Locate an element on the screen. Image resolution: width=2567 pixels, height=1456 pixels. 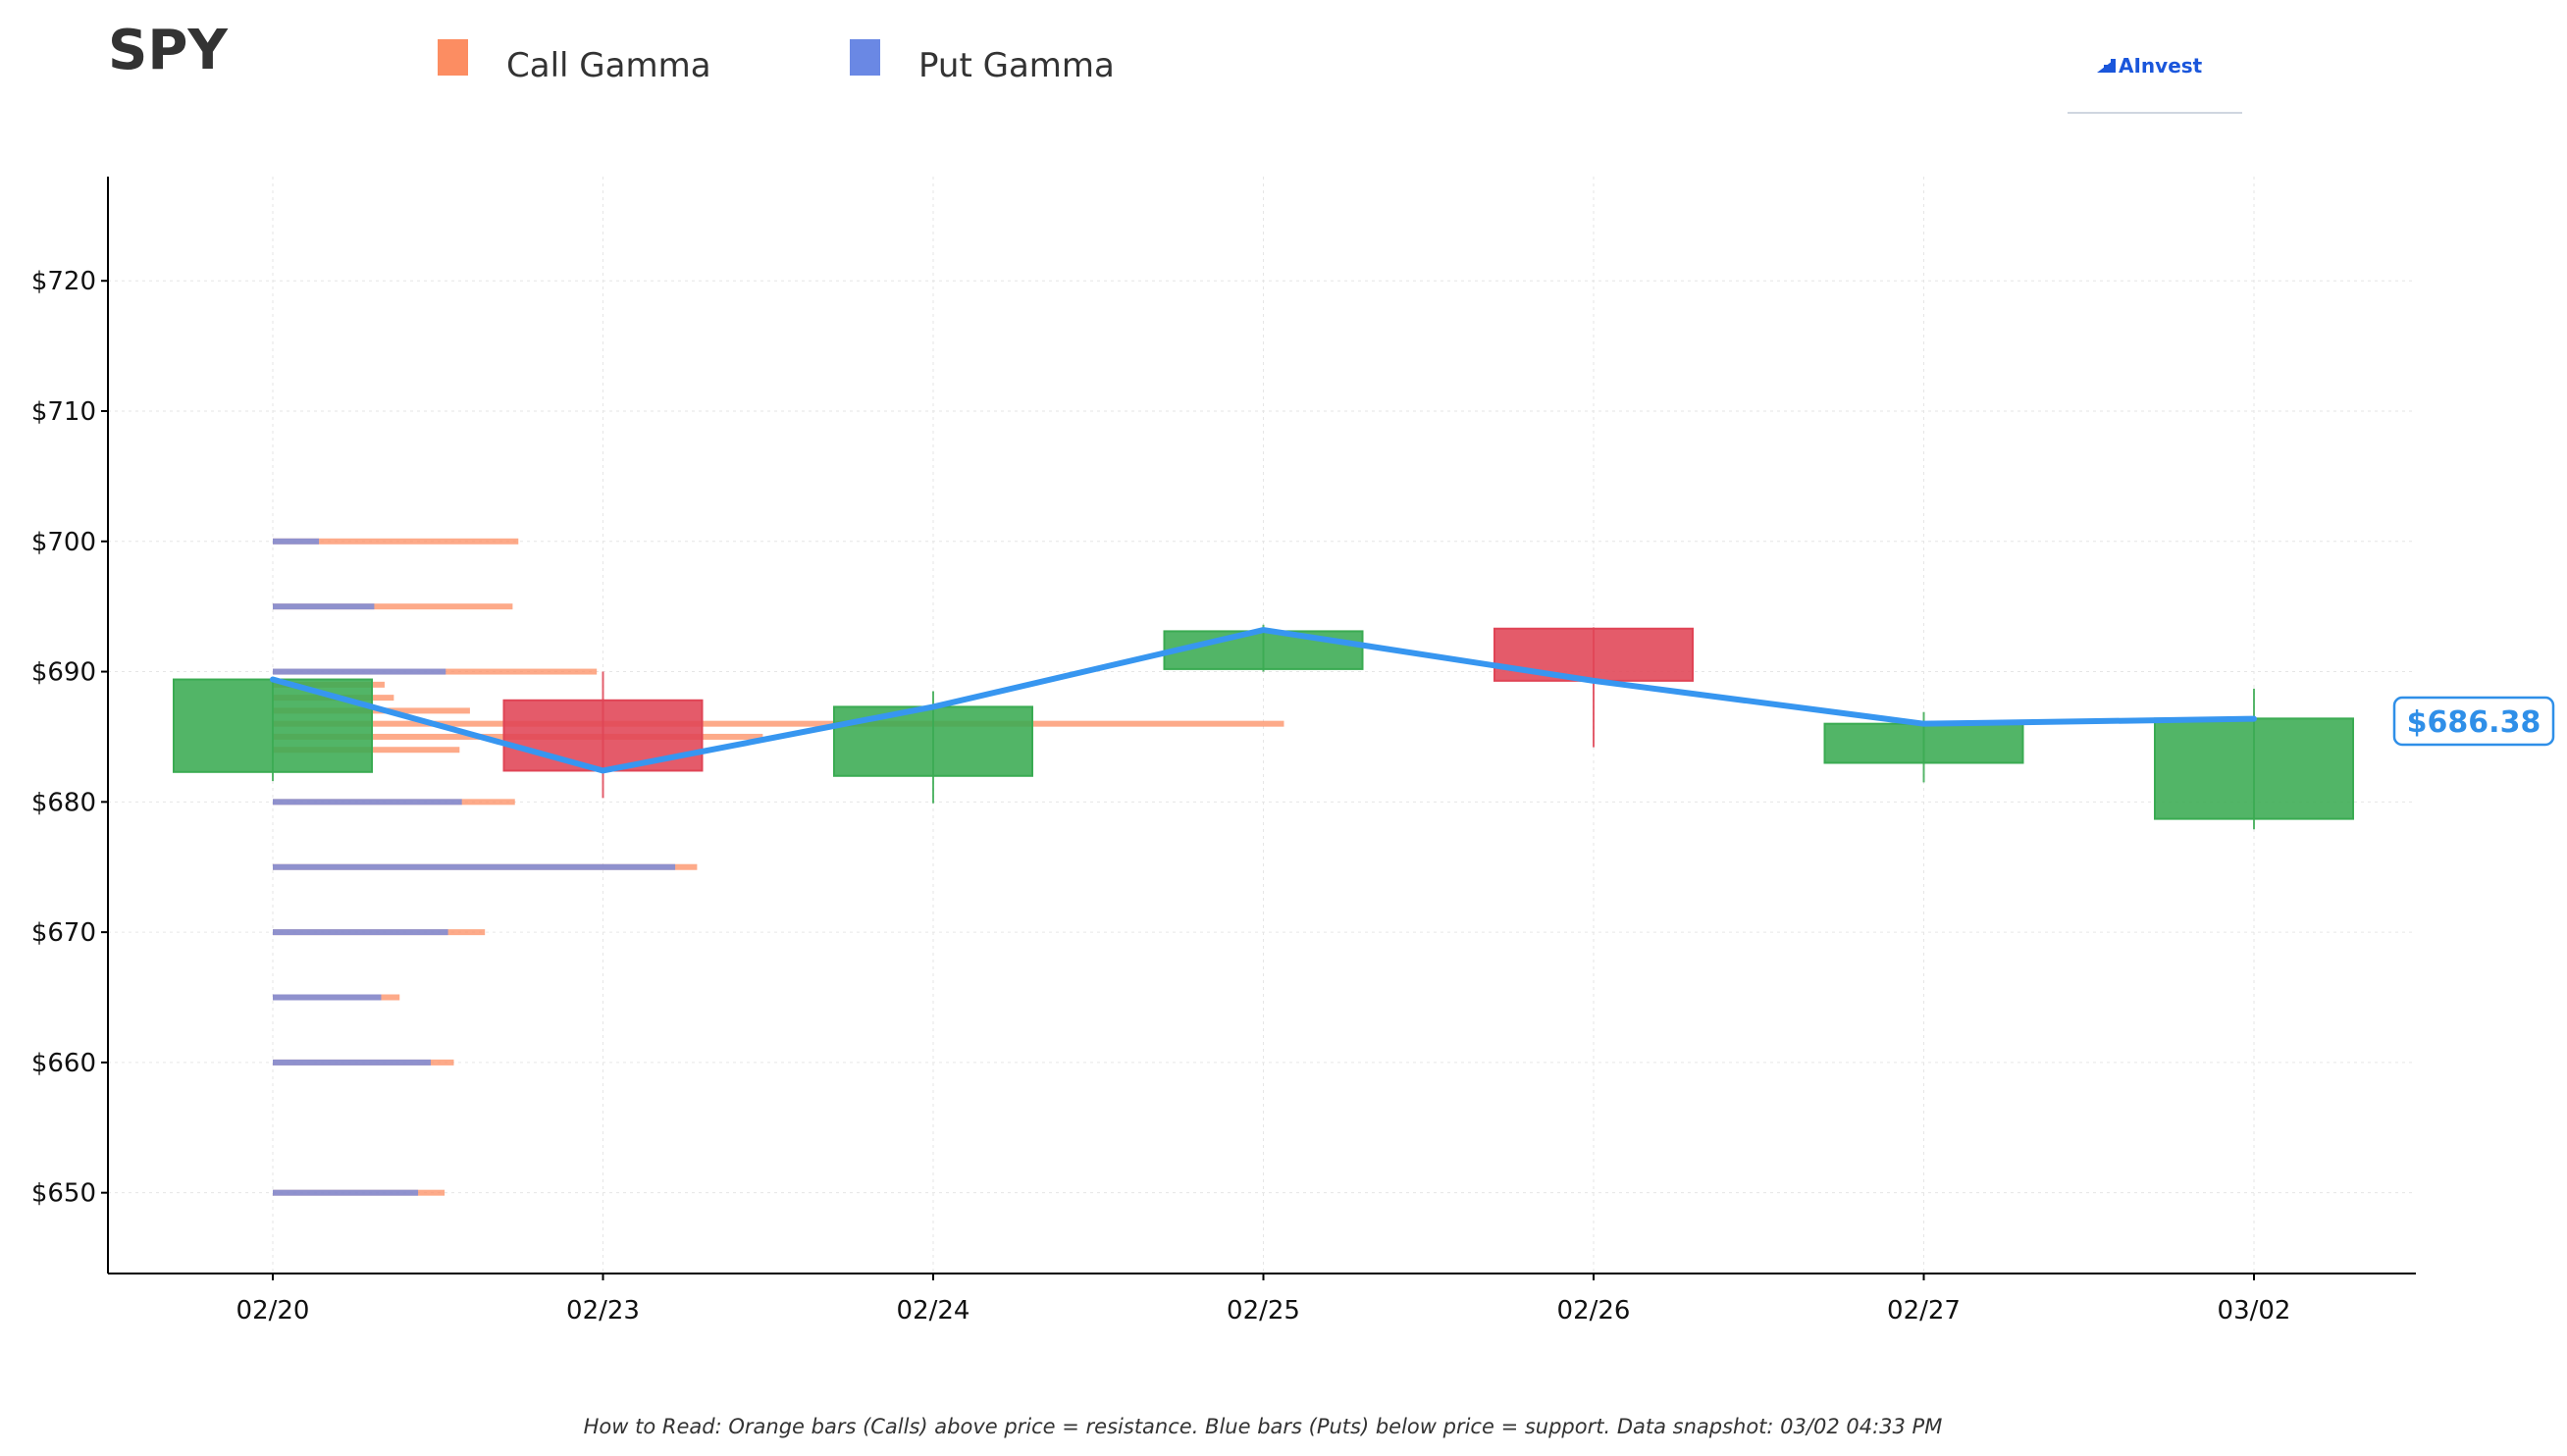
legend-put-label: Put Gamma is located at coordinates (1017, 65).